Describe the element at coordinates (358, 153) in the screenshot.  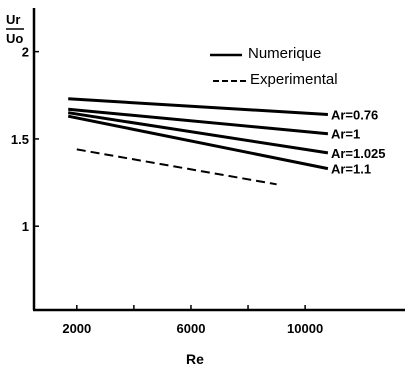
I see `series-label: Ar=1.025` at that location.